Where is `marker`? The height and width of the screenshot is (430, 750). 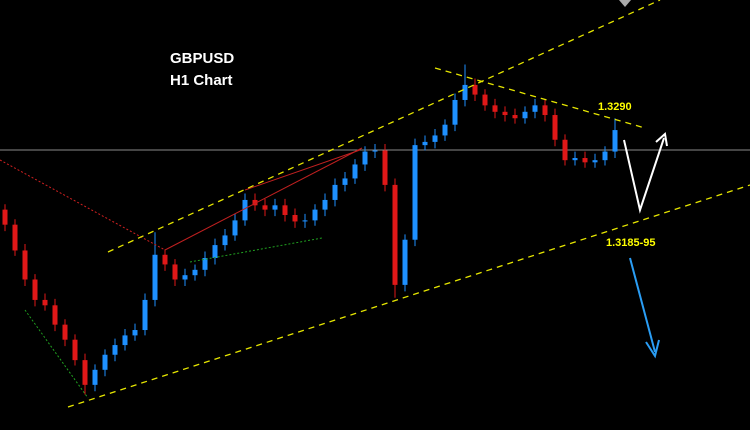 marker is located at coordinates (625, 3).